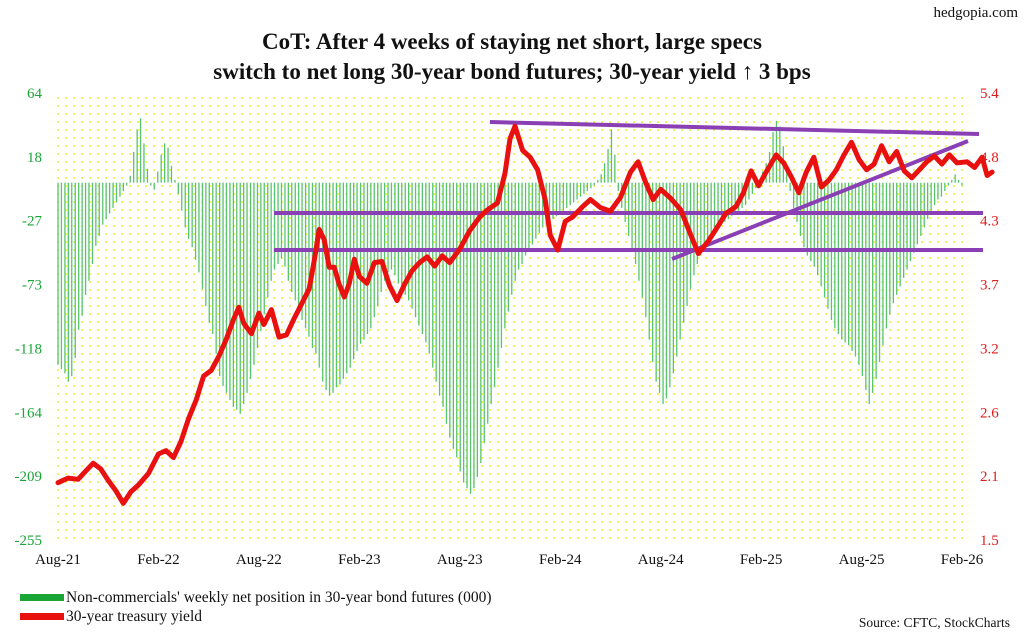  What do you see at coordinates (989, 349) in the screenshot?
I see `right-tick-label: 3.2` at bounding box center [989, 349].